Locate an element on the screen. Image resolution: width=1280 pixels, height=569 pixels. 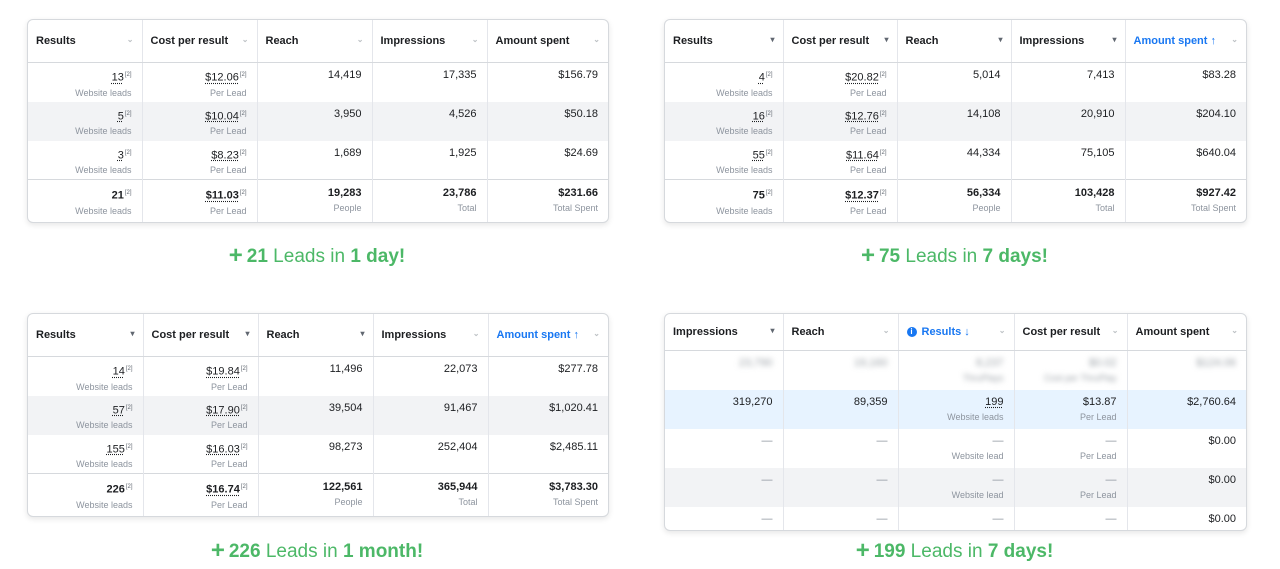
impressions-value: — is located at coordinates (767, 479).